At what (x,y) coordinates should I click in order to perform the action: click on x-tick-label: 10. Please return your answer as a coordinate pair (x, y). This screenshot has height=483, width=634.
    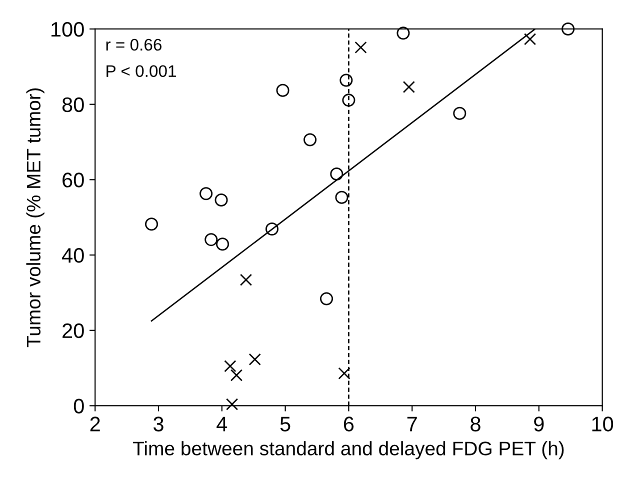
    Looking at the image, I should click on (603, 424).